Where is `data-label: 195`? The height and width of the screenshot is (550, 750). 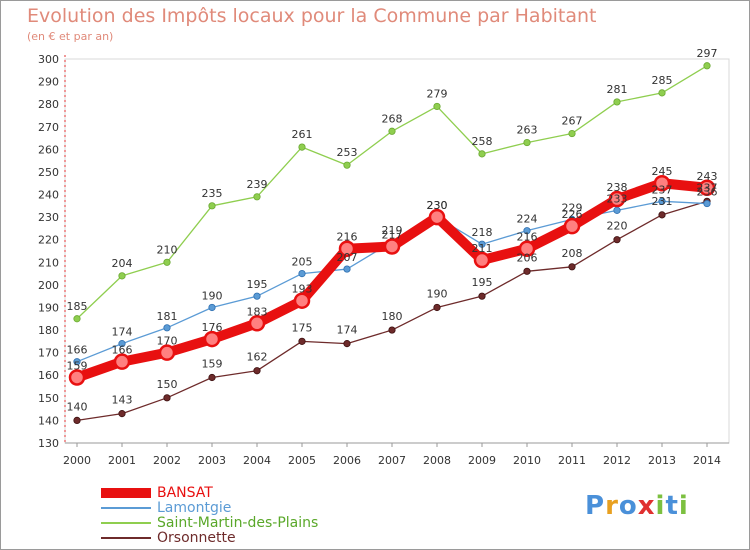
data-label: 195 is located at coordinates (482, 282).